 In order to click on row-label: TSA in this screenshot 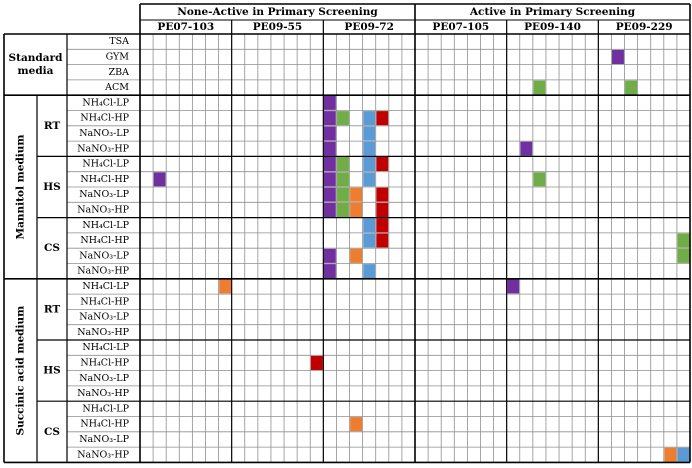, I will do `click(119, 41)`.